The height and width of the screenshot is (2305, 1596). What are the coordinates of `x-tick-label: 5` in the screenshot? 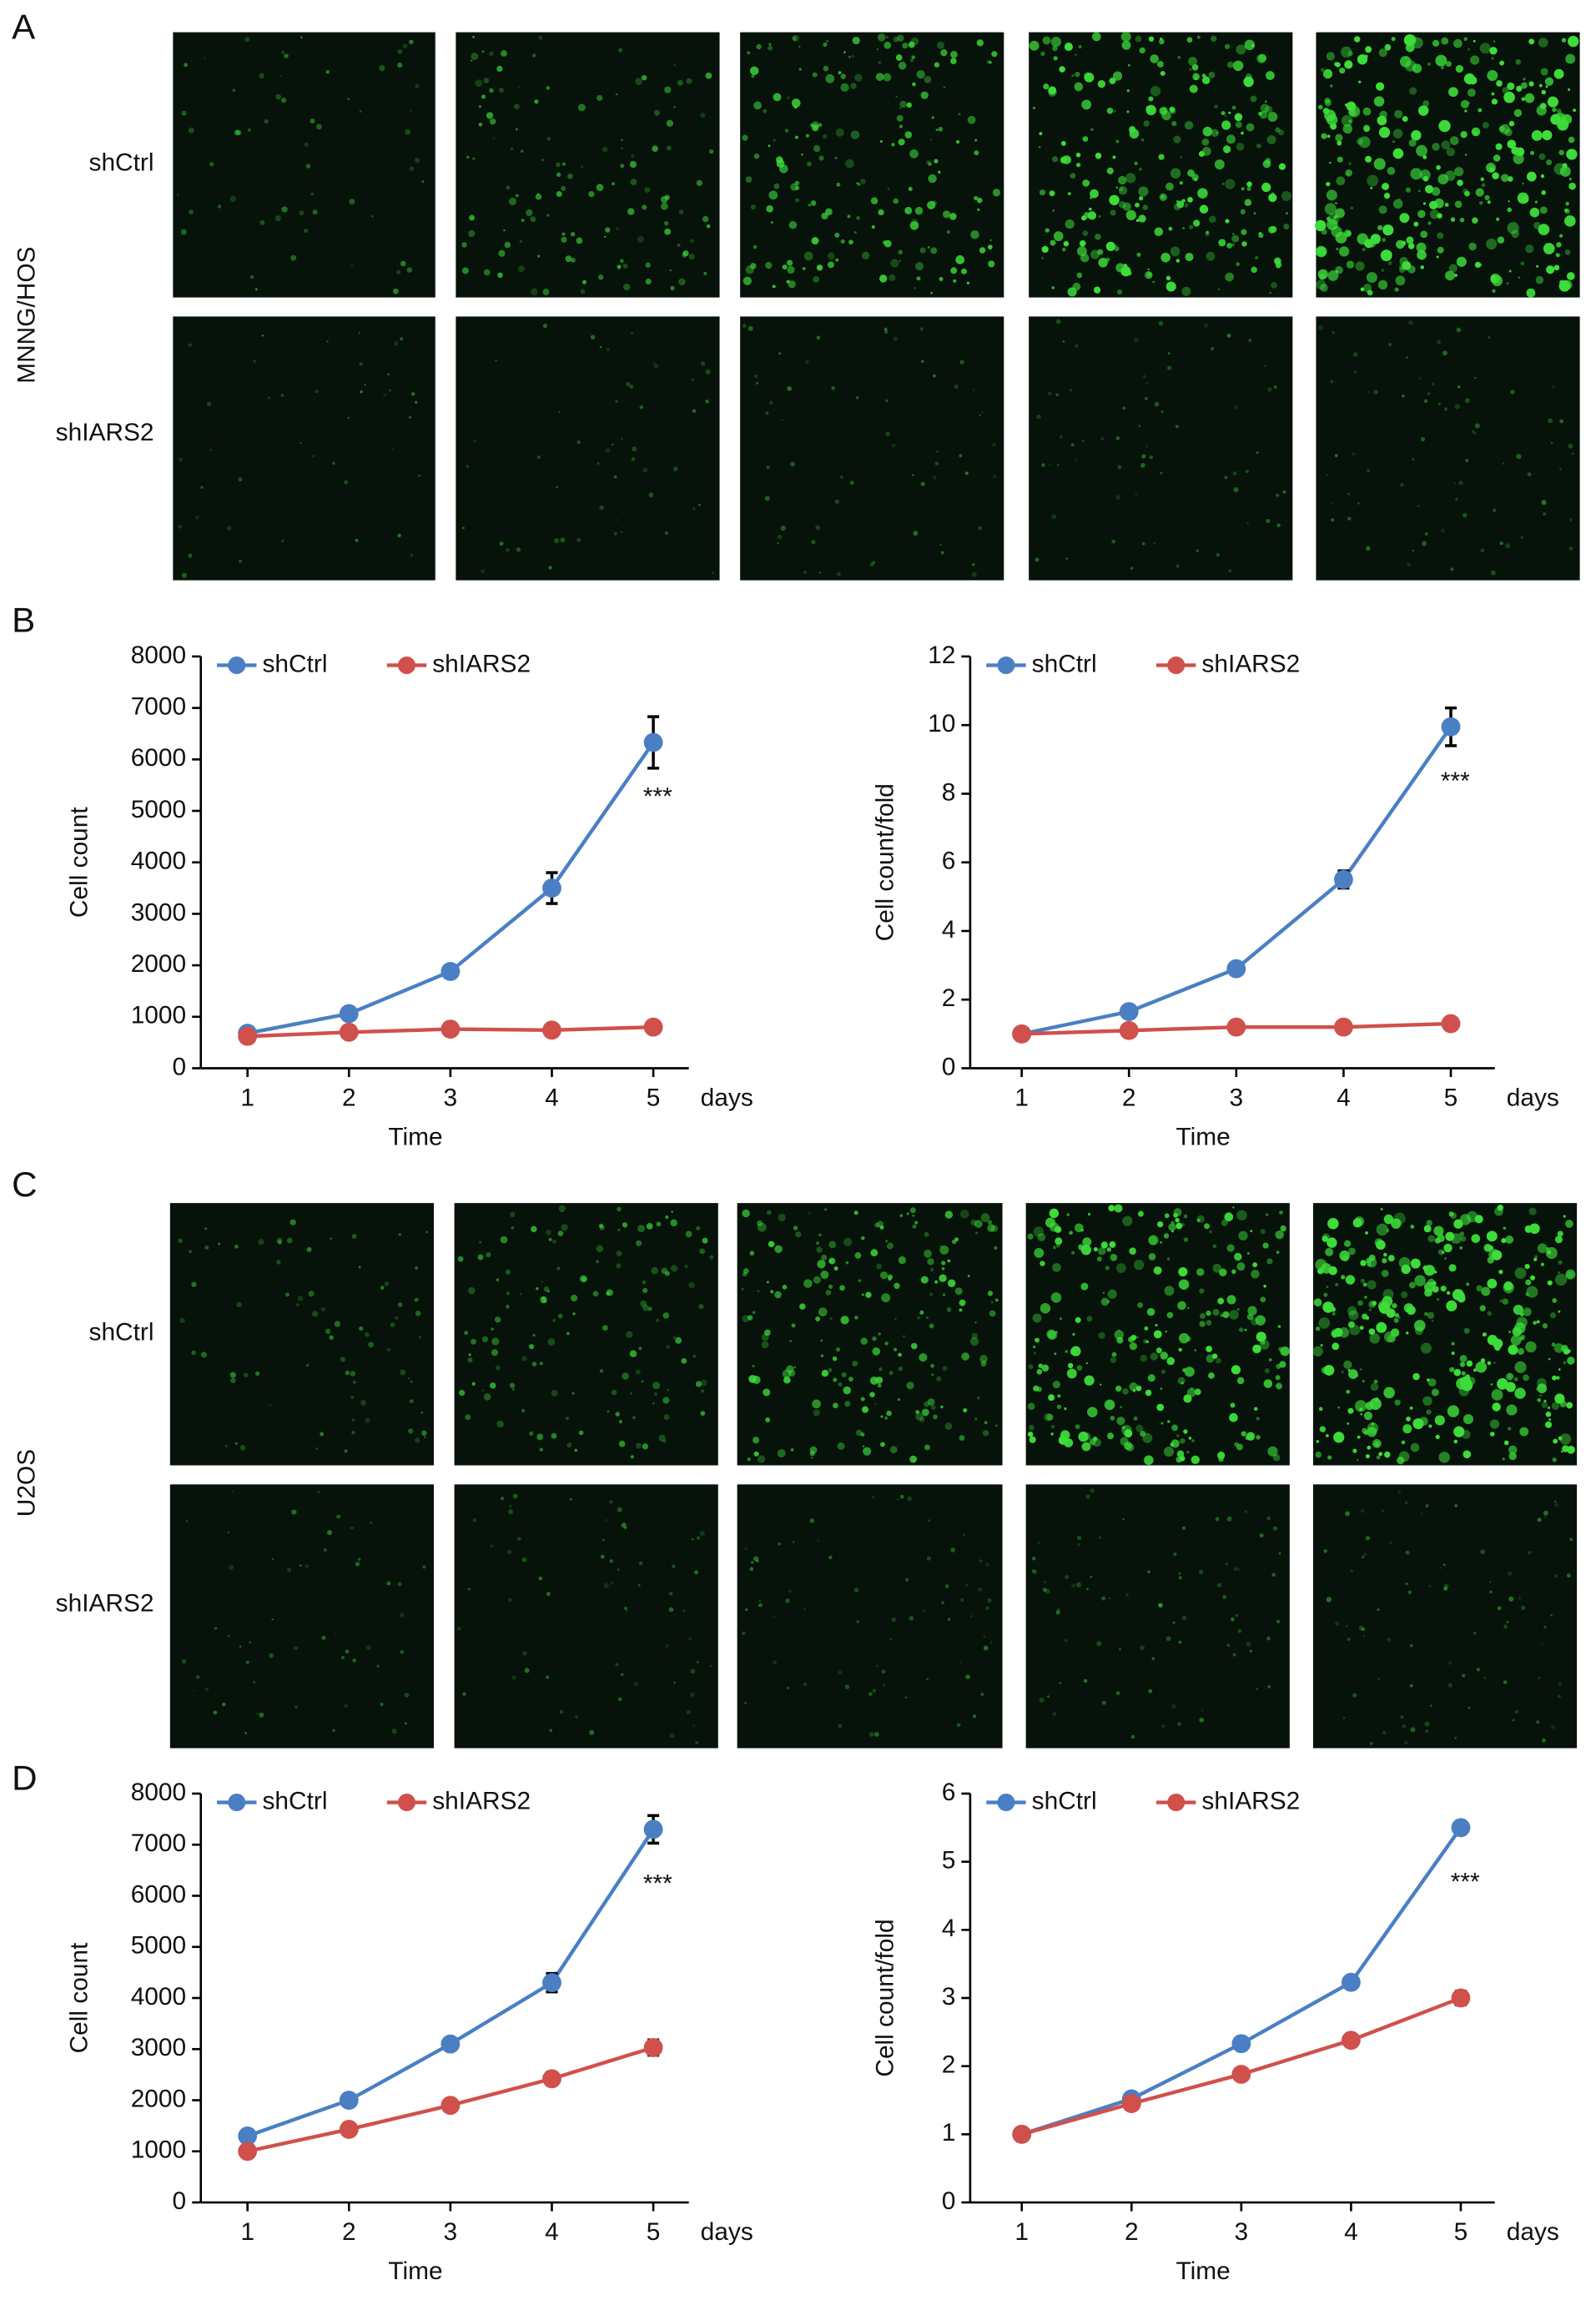 It's located at (1461, 2232).